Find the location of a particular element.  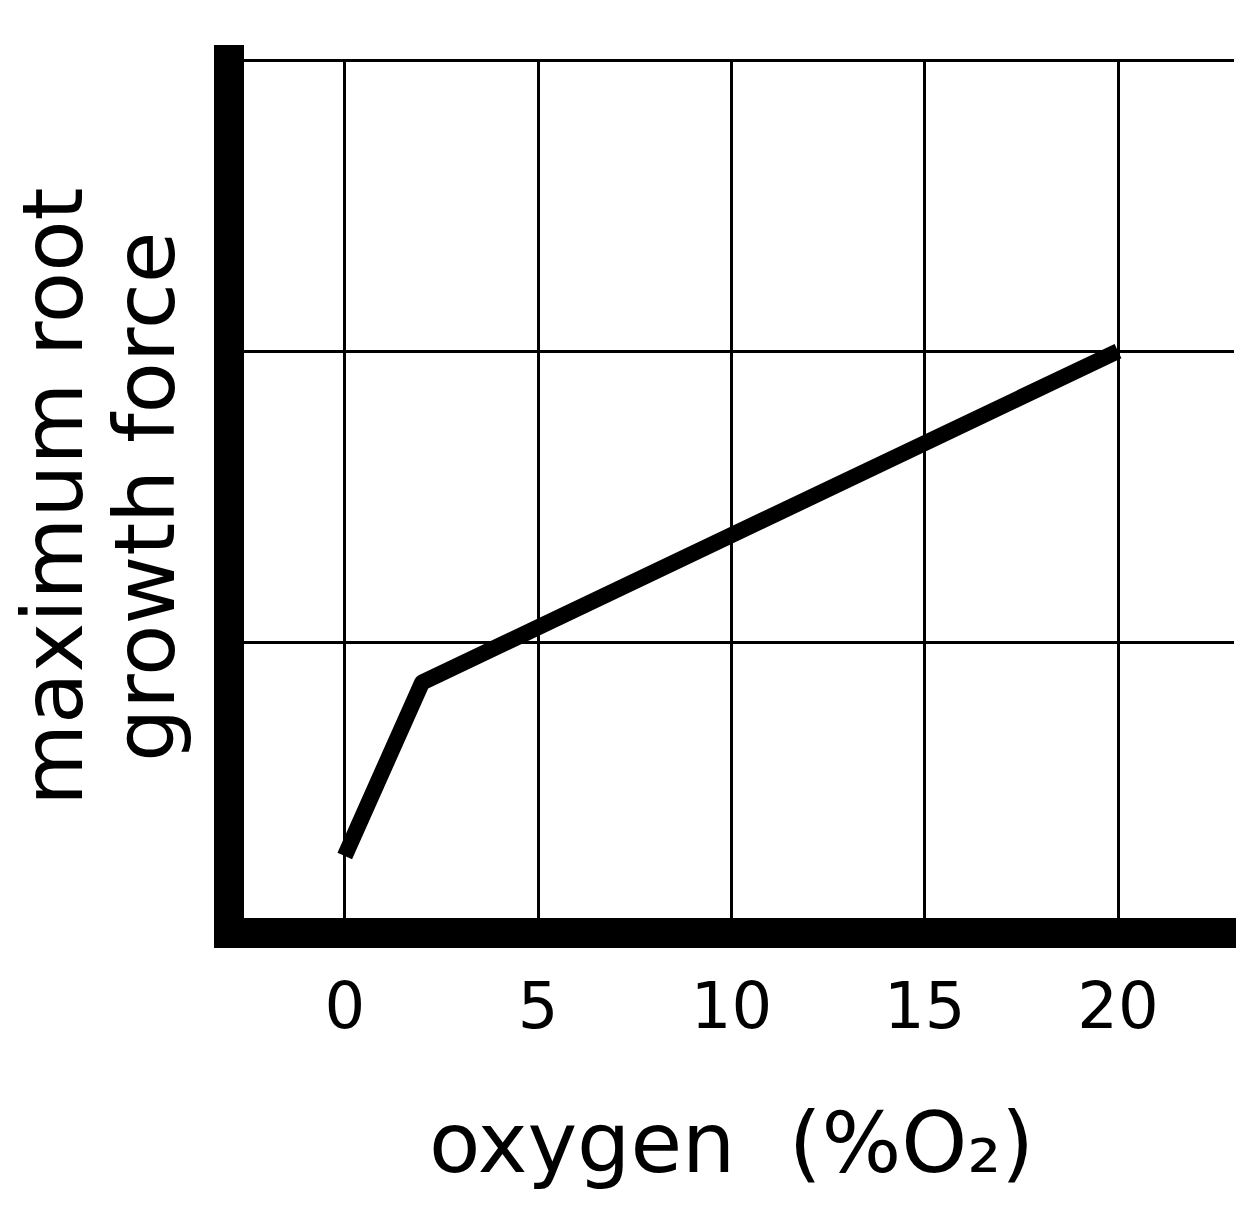

x-tick-label: 5 is located at coordinates (538, 1006).